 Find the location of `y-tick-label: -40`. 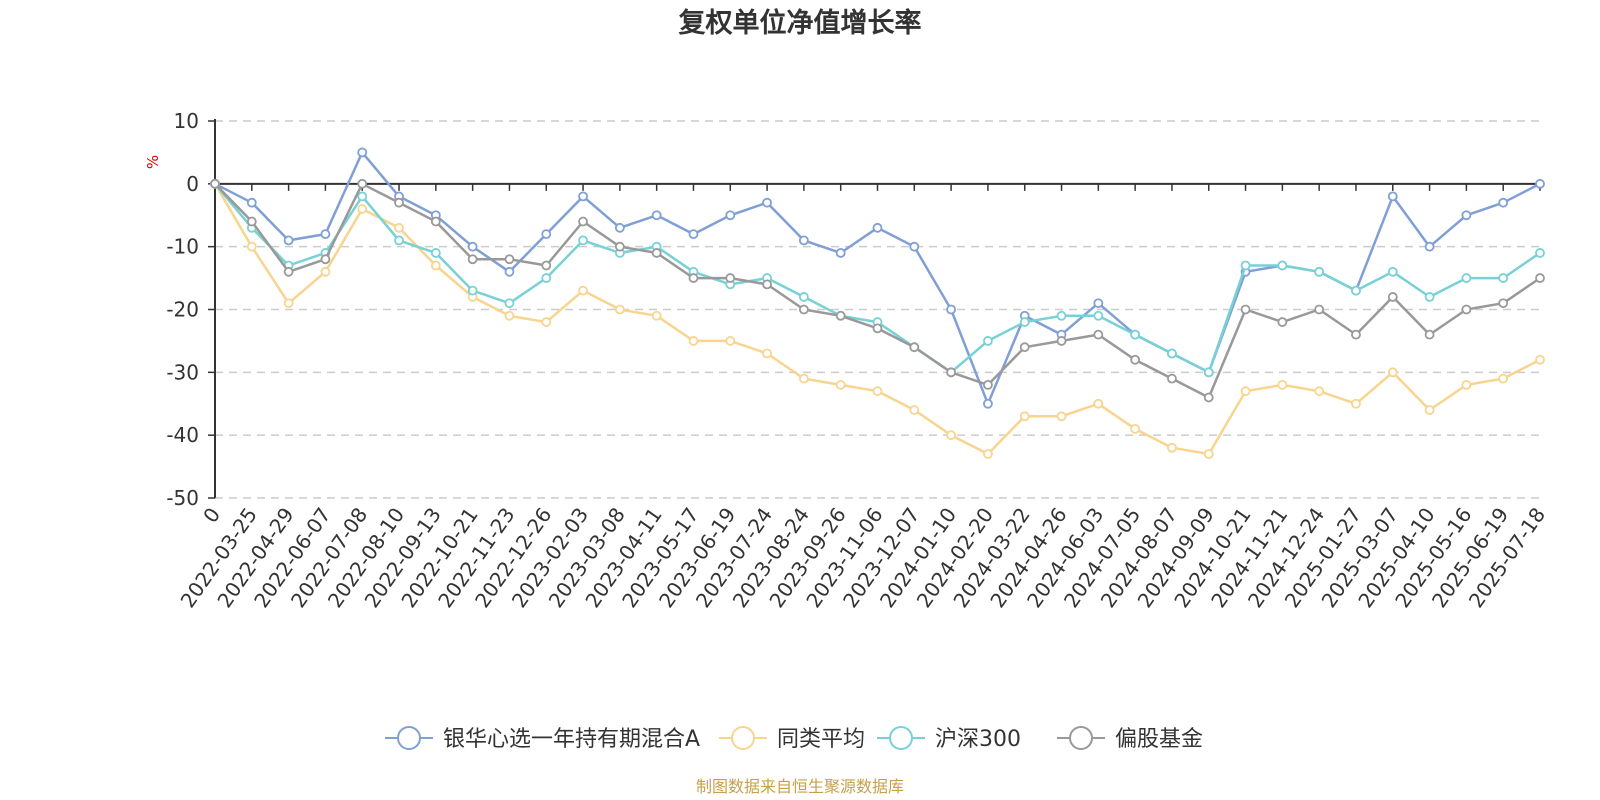

y-tick-label: -40 is located at coordinates (182, 435).